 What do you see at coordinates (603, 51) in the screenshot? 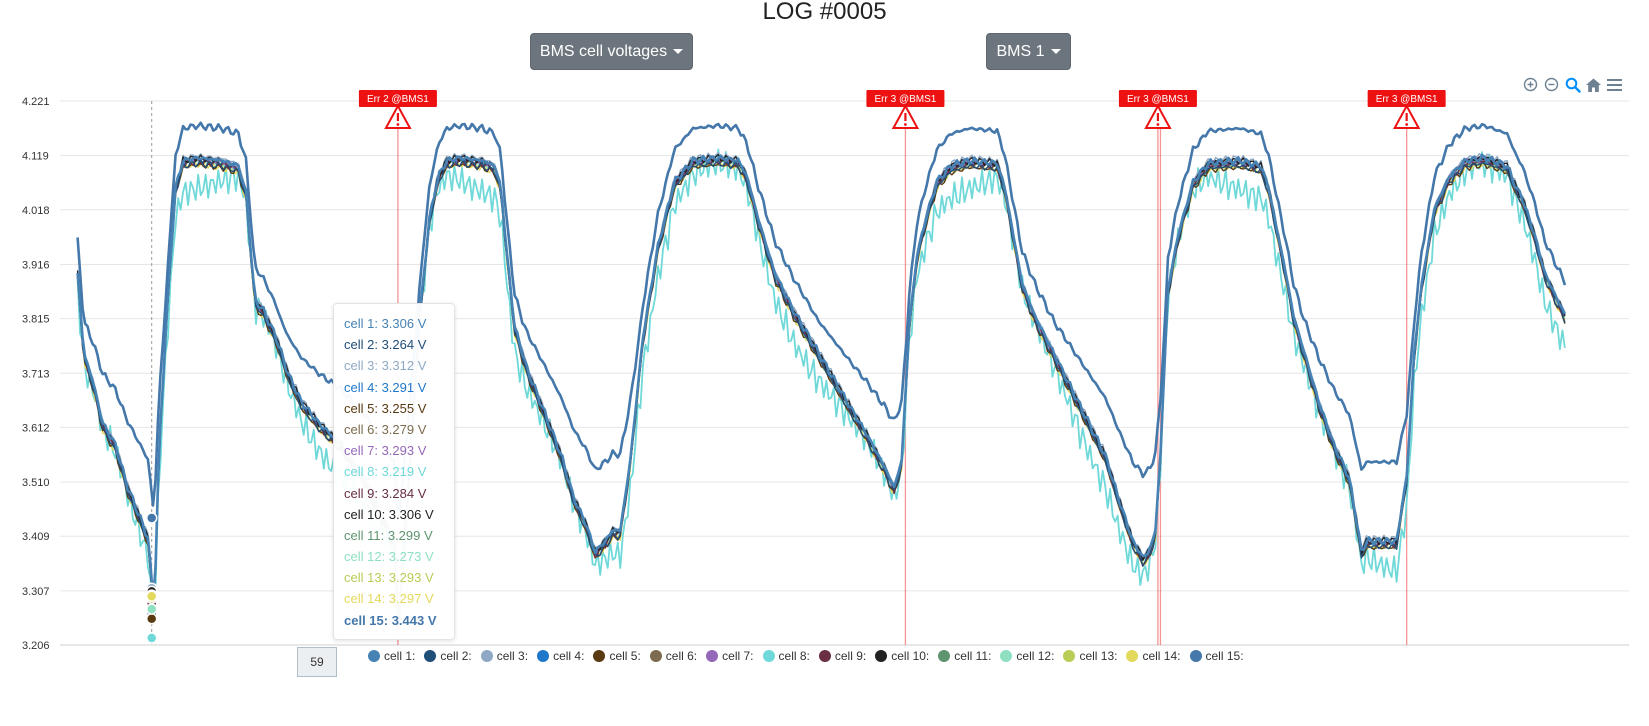
I see `metric-dropdown-label: BMS cell voltages` at bounding box center [603, 51].